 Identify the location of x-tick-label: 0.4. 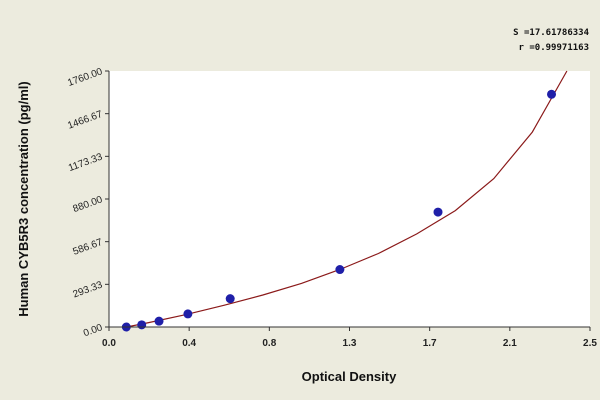
(189, 343).